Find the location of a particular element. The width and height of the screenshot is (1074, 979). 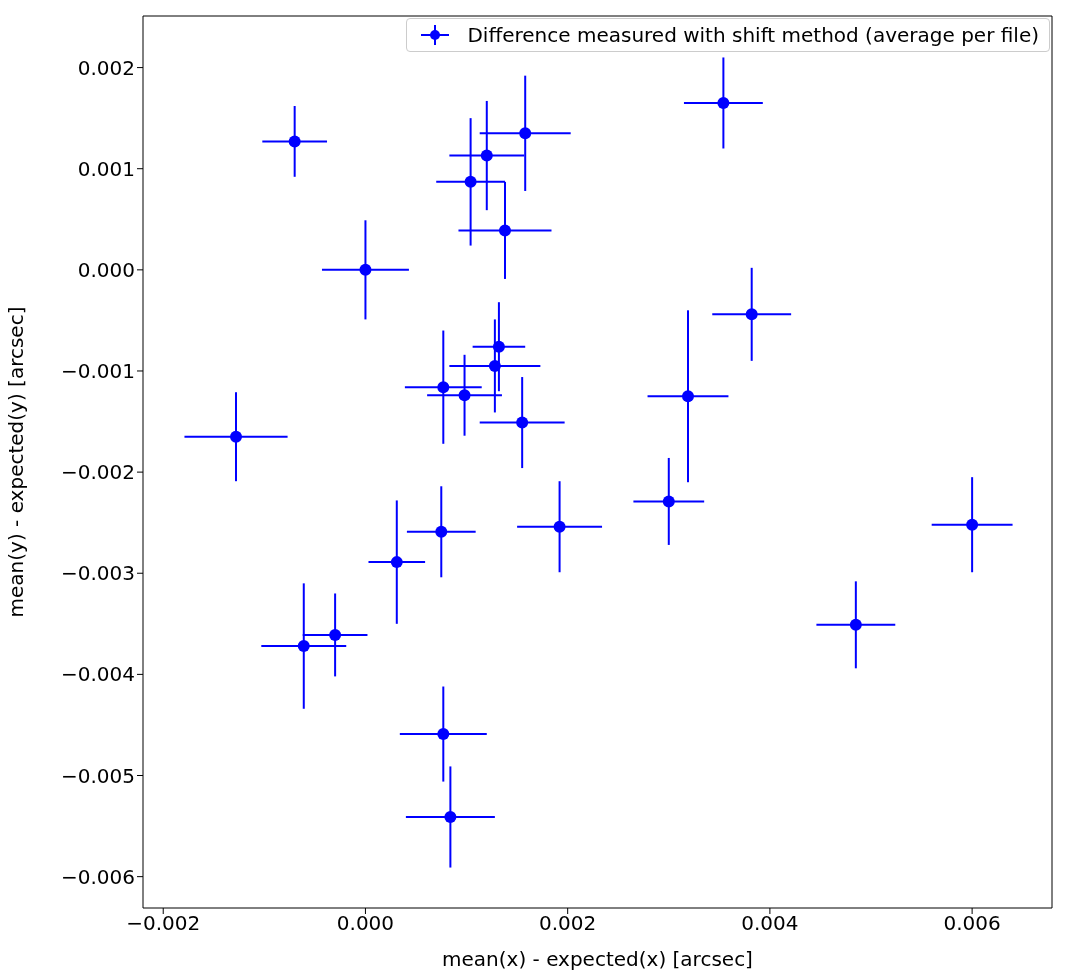

x-tick-label: 0.004 is located at coordinates (770, 923).